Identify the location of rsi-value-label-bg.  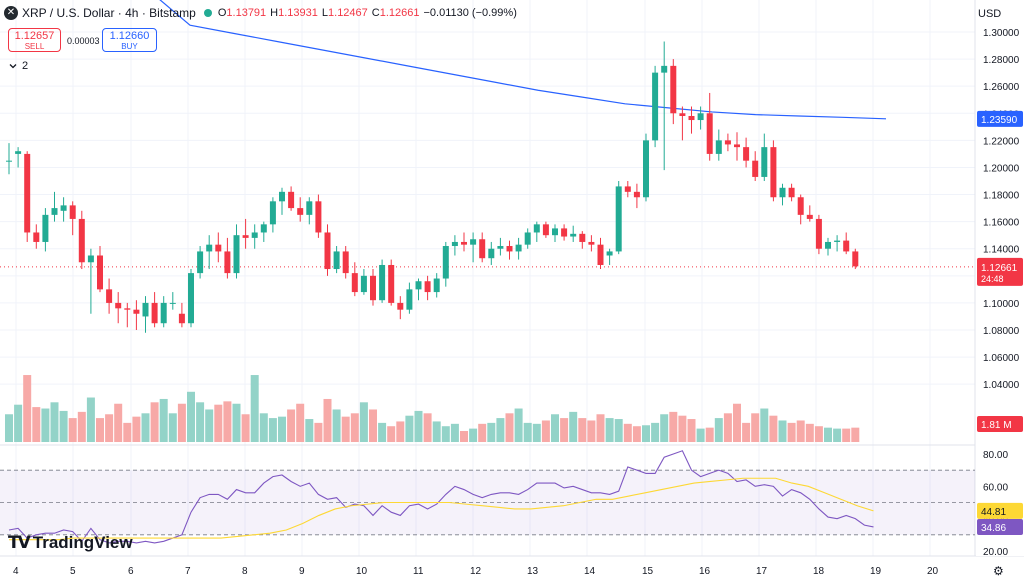
(1000, 526).